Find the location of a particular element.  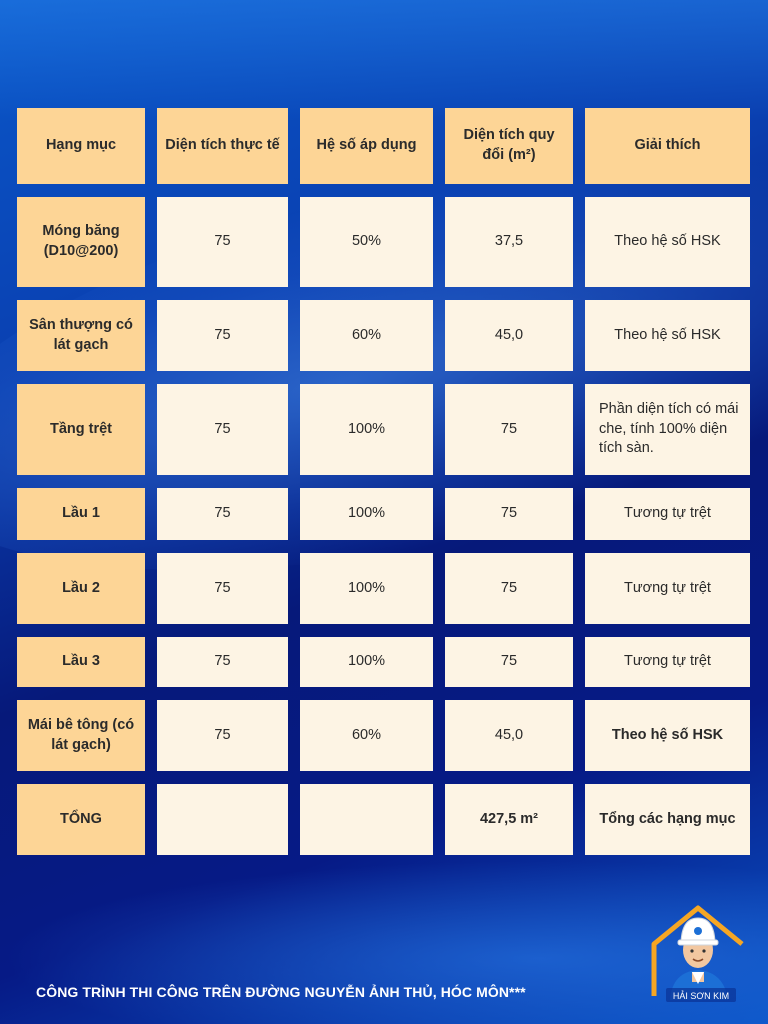

table-row-item: Tầng trệt is located at coordinates (81, 429).